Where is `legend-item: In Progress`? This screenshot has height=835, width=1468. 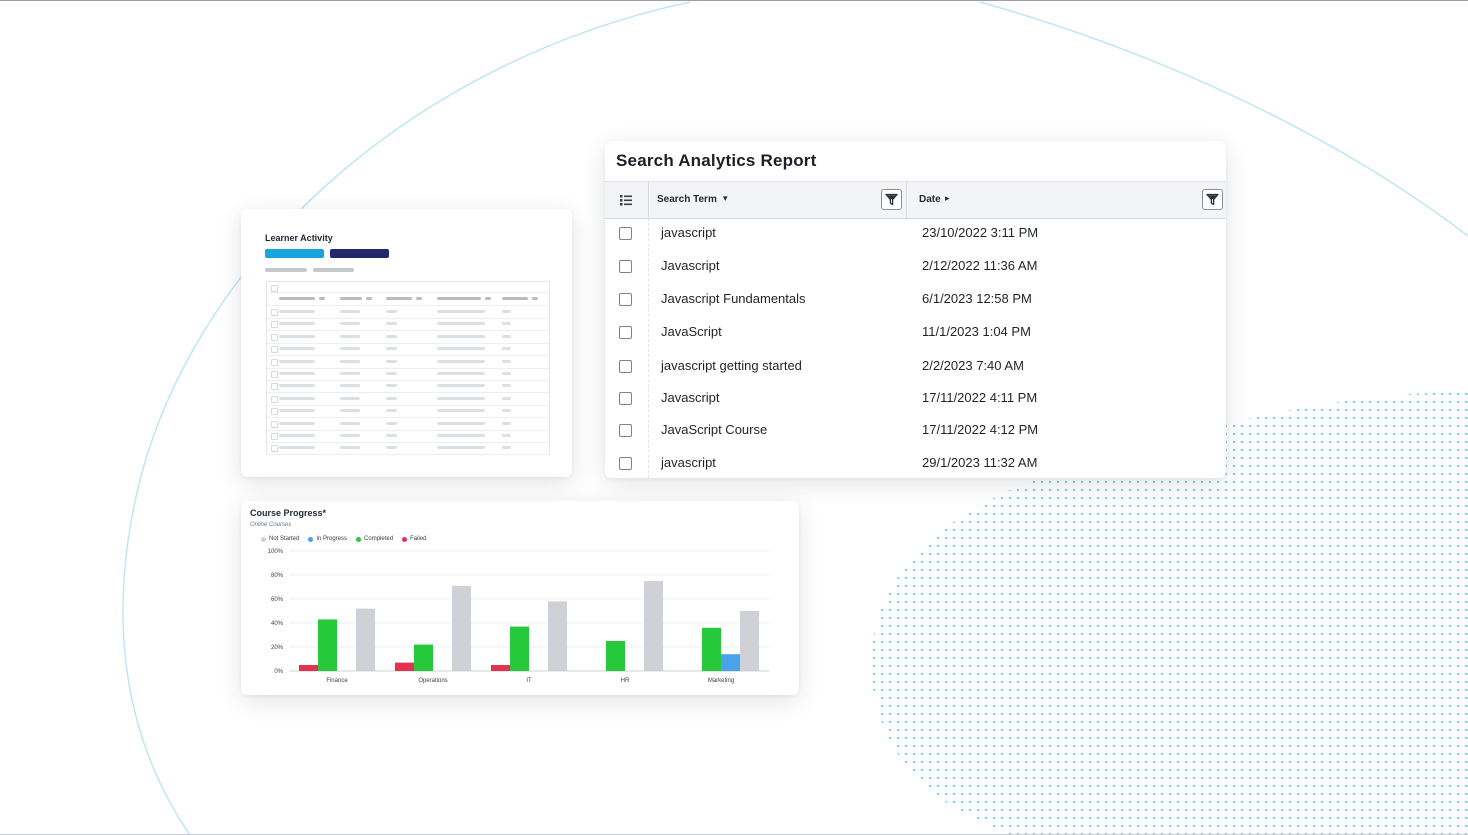
legend-item: In Progress is located at coordinates (327, 539).